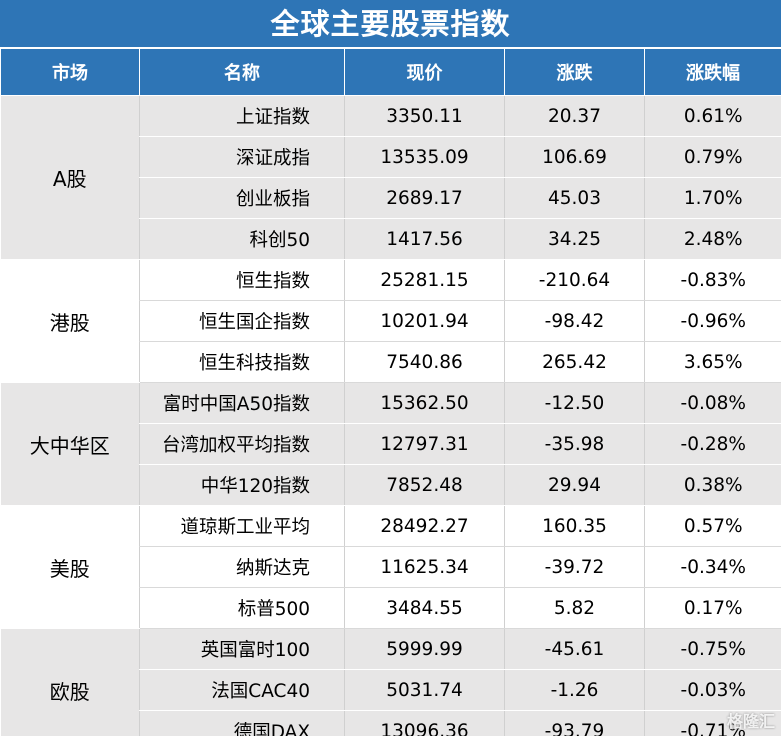 Image resolution: width=781 pixels, height=736 pixels. I want to click on column-header-change-pct: 涨跌幅, so click(712, 72).